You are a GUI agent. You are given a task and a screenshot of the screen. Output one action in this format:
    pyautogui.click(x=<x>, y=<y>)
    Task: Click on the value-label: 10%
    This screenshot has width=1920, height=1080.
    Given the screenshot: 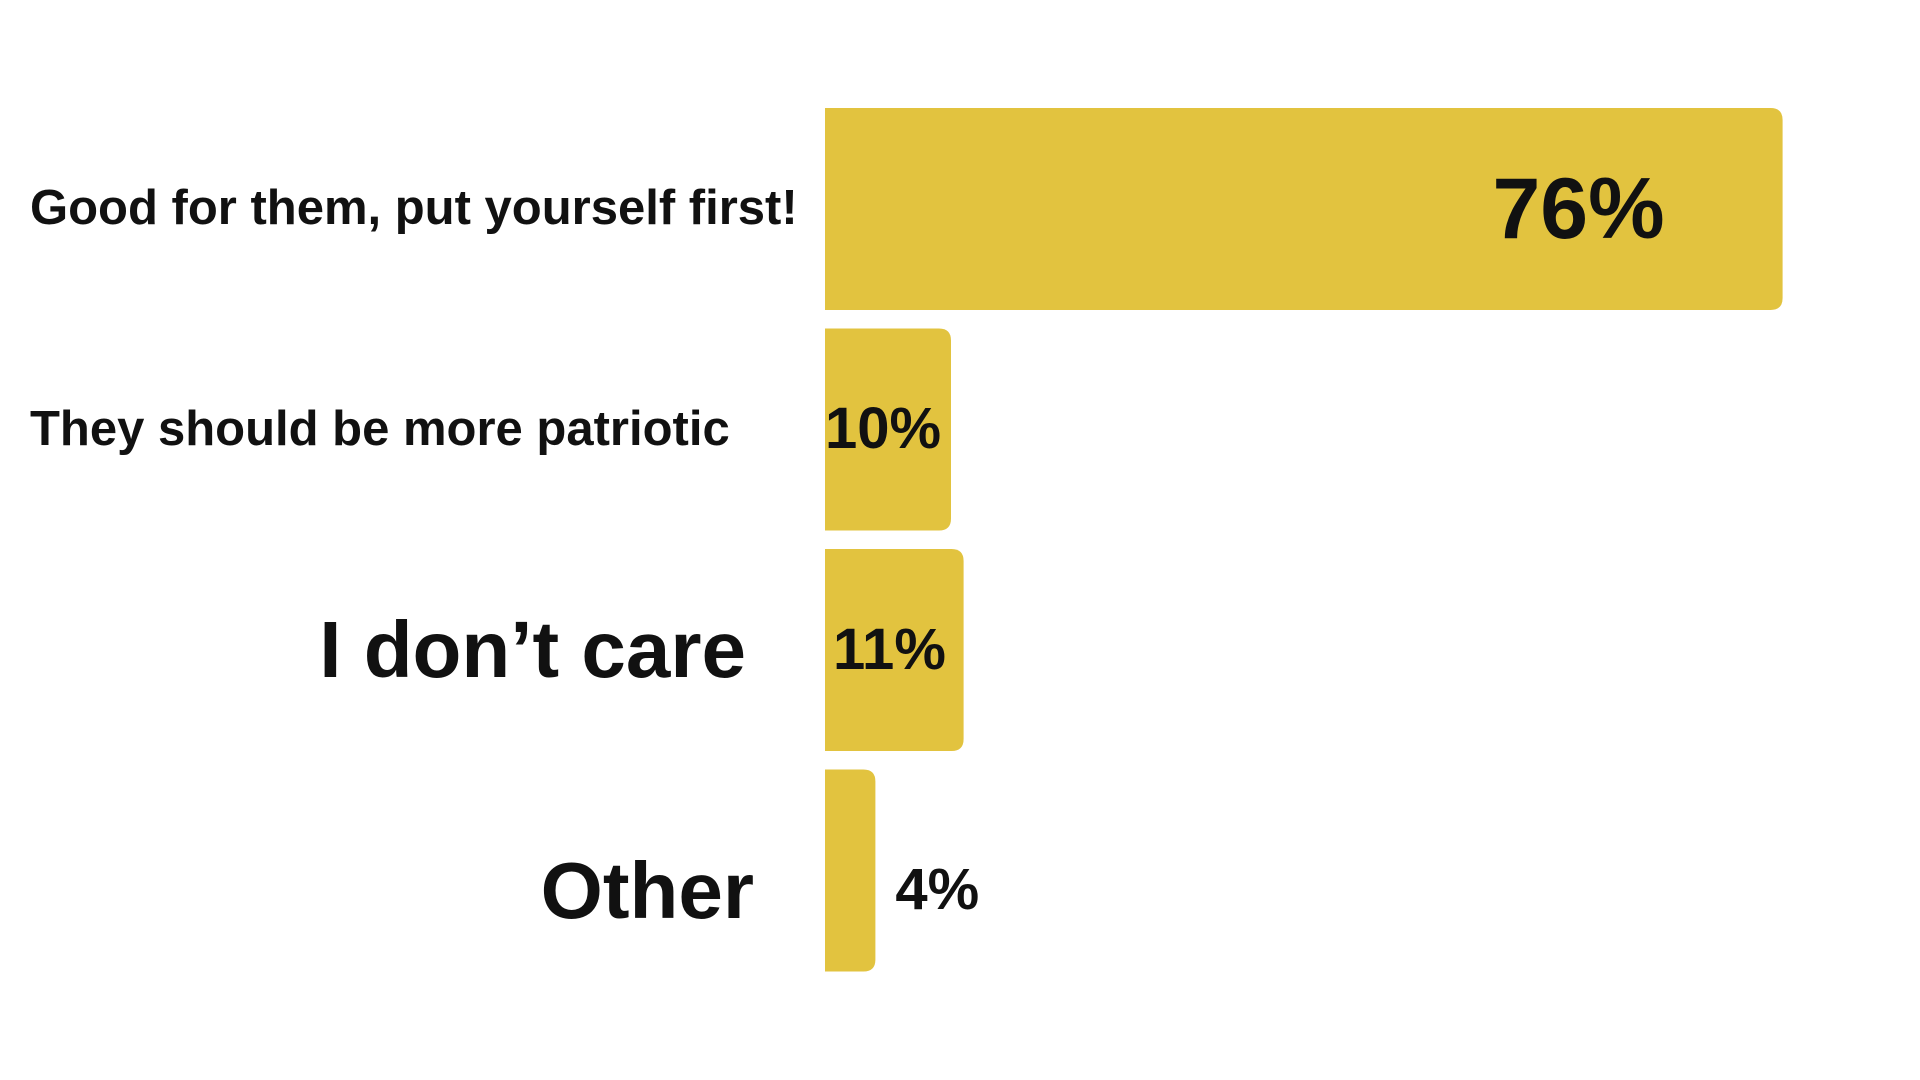 What is the action you would take?
    pyautogui.click(x=883, y=429)
    